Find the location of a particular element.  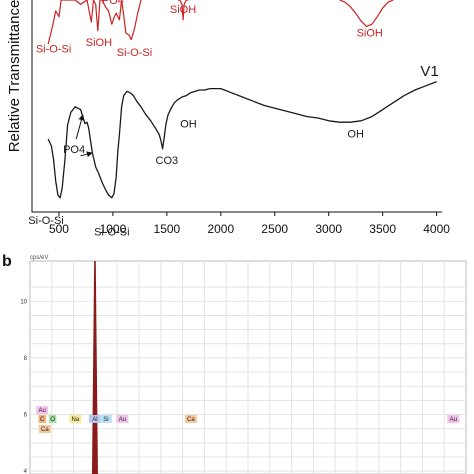

element-label: O is located at coordinates (52, 420).